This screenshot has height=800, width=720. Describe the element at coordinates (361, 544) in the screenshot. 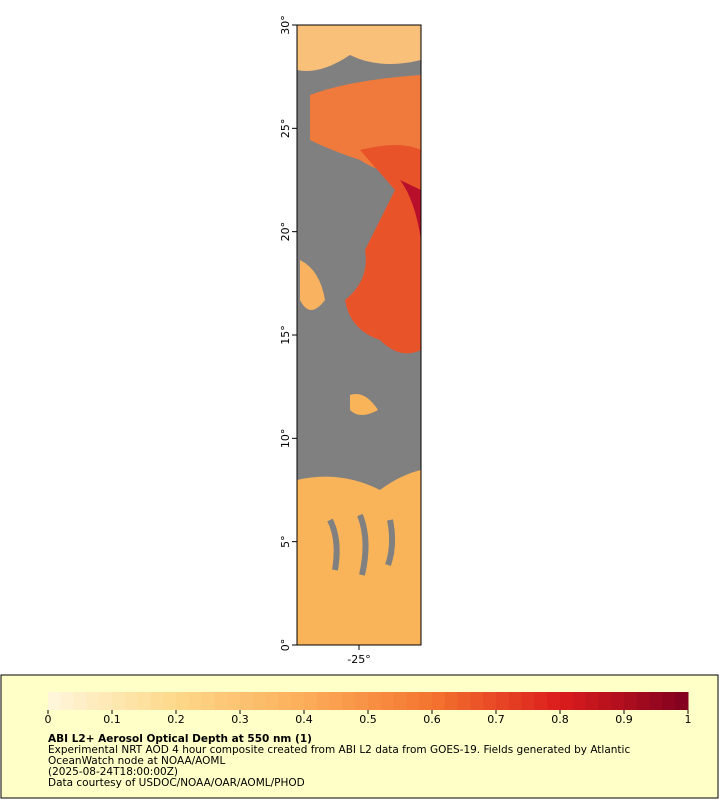

I see `cloud-gap` at that location.